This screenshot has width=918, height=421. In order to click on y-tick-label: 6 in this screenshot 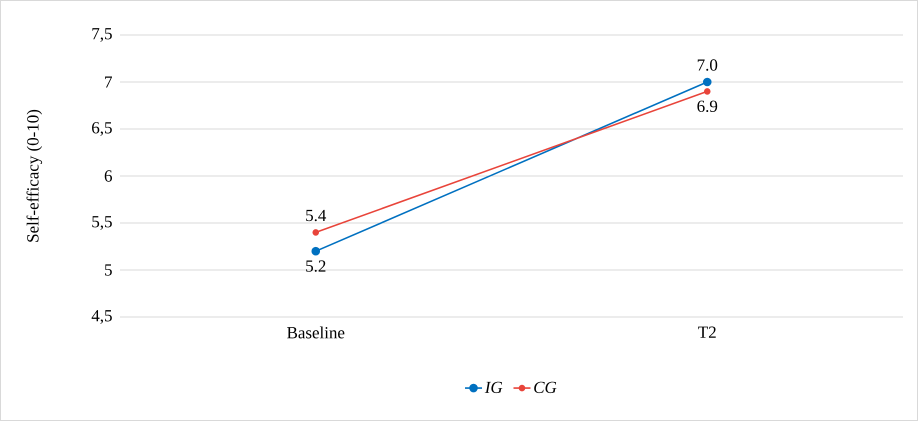, I will do `click(108, 176)`.